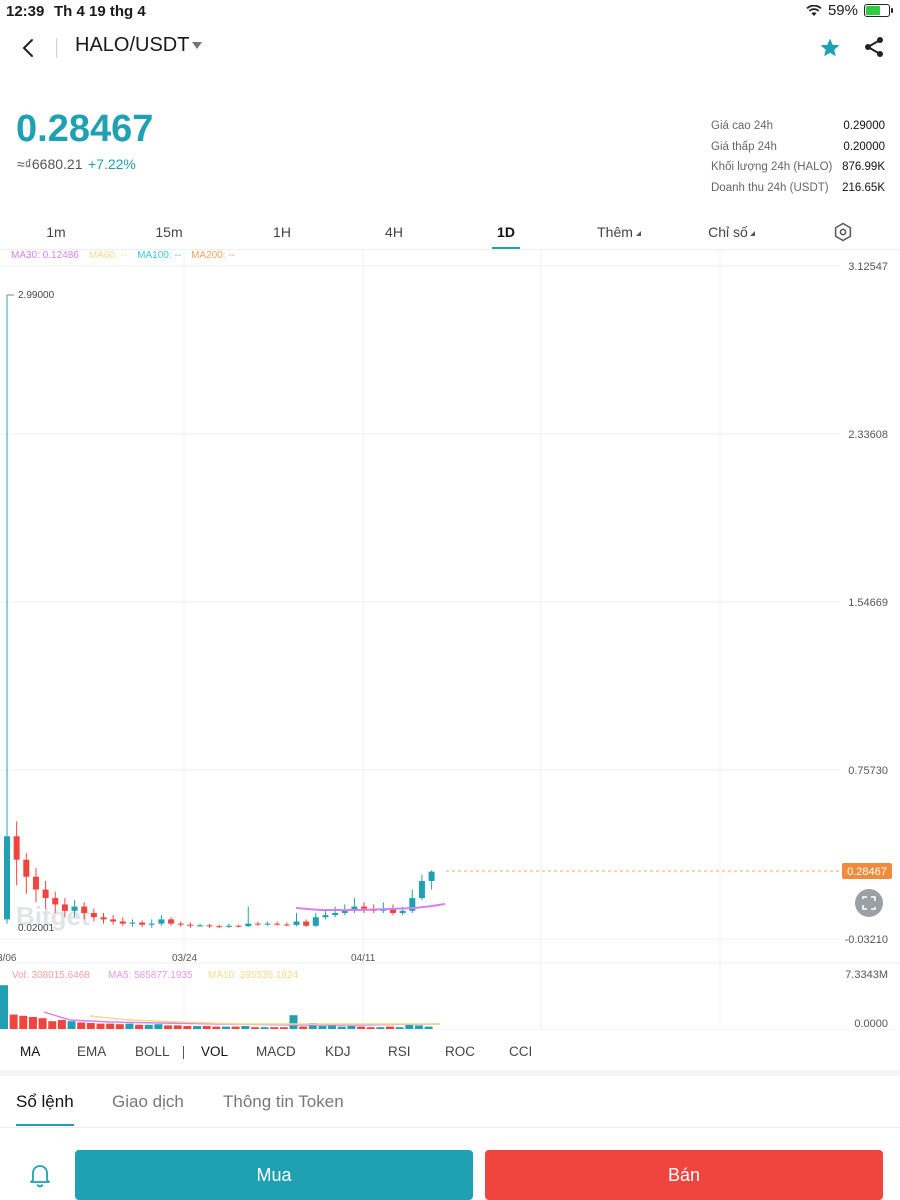  I want to click on ma30-path, so click(370, 907).